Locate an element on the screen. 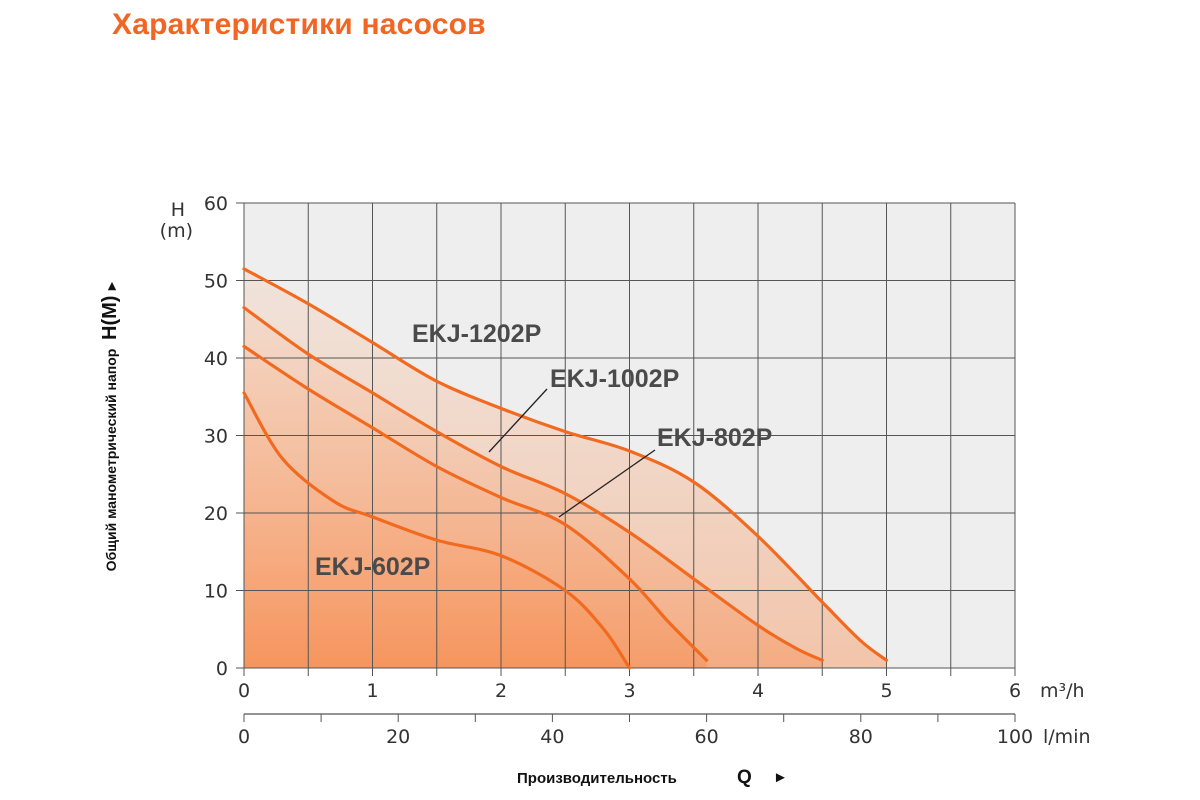 Image resolution: width=1200 pixels, height=800 pixels. secondary-tick-label: 60 is located at coordinates (707, 737).